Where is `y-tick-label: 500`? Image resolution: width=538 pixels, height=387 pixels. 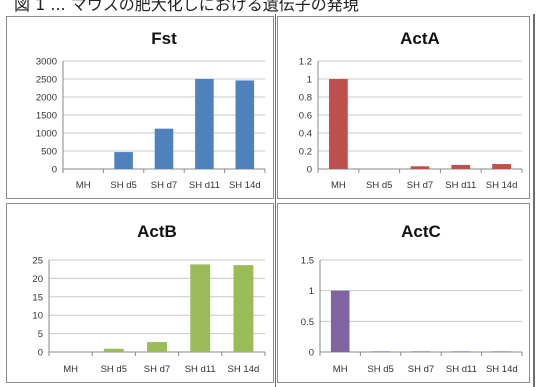
y-tick-label: 500 is located at coordinates (49, 152).